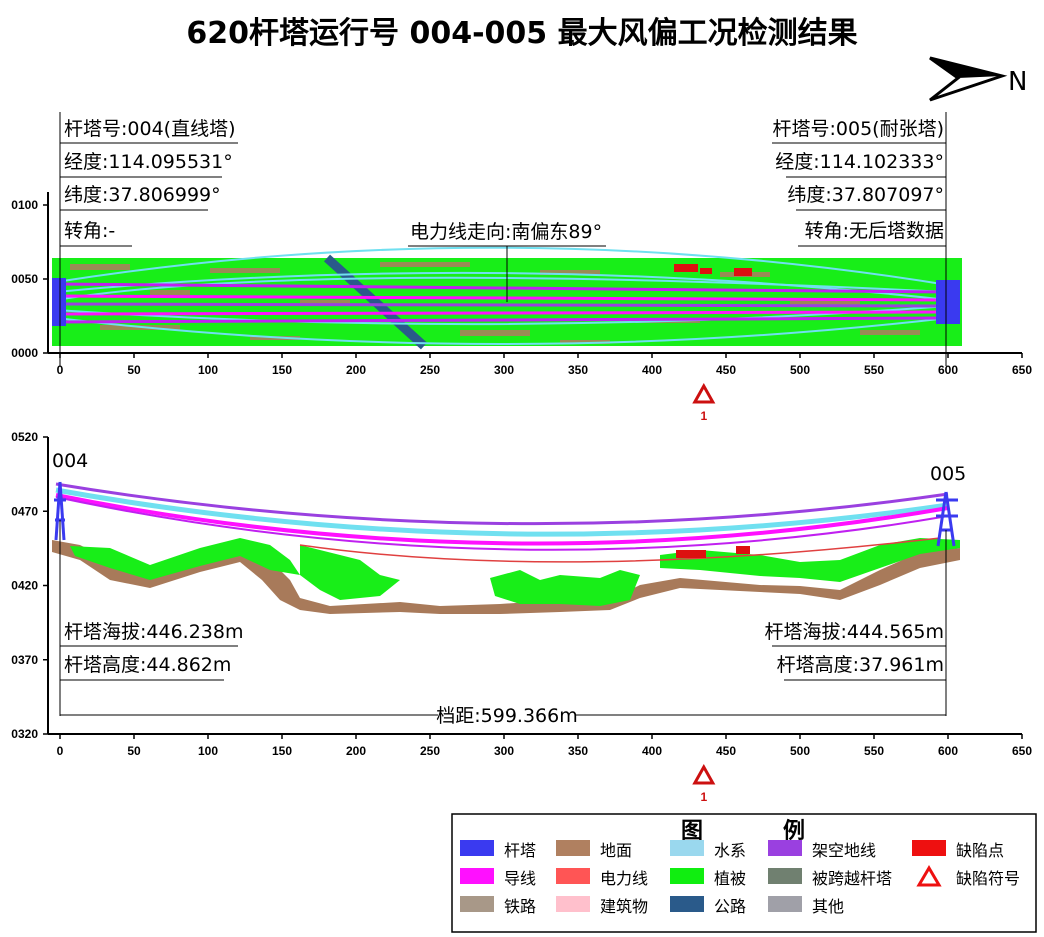 The width and height of the screenshot is (1044, 937). I want to click on legend-label: 缺陷符号, so click(988, 878).